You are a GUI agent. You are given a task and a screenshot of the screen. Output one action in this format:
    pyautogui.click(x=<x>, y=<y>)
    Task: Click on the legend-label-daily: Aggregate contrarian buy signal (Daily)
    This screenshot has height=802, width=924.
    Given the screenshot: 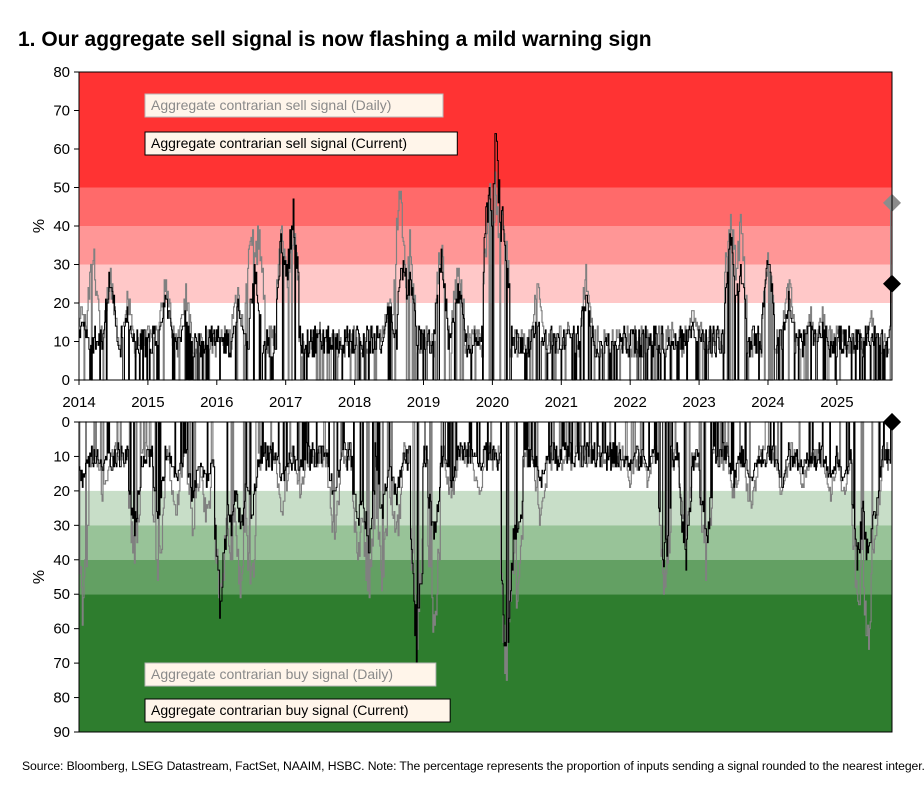 What is the action you would take?
    pyautogui.click(x=272, y=674)
    